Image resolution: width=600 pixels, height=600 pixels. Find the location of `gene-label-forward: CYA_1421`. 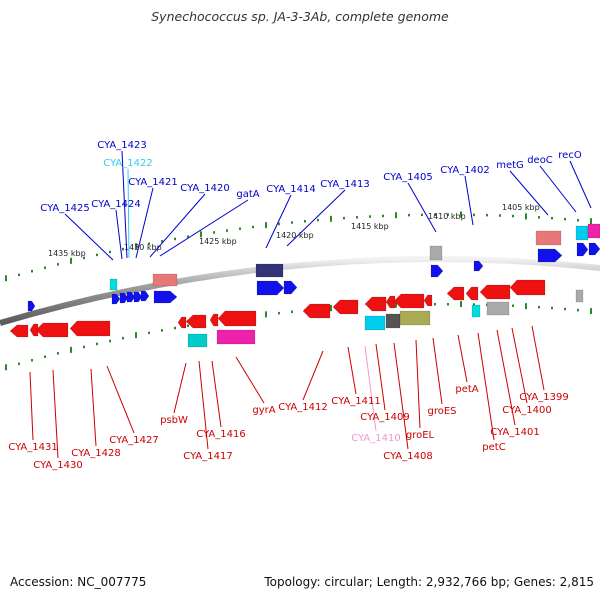

gene-label-forward: CYA_1421 is located at coordinates (152, 182).